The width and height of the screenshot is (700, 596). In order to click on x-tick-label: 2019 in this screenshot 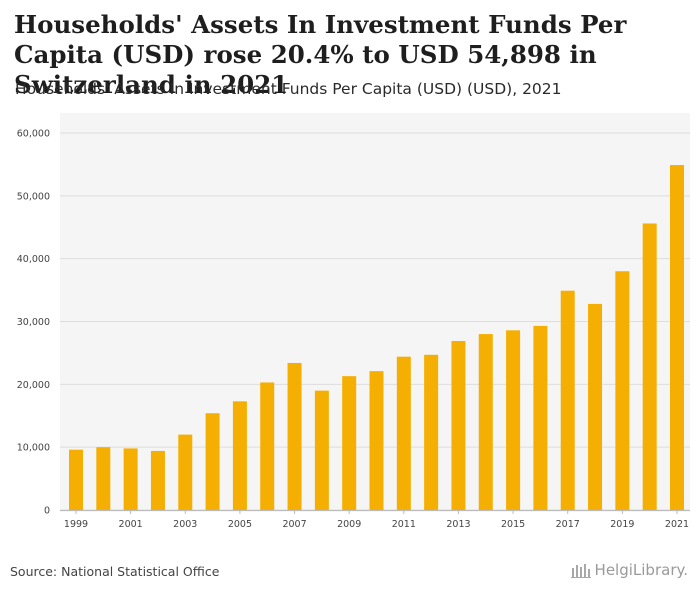, I will do `click(622, 524)`.